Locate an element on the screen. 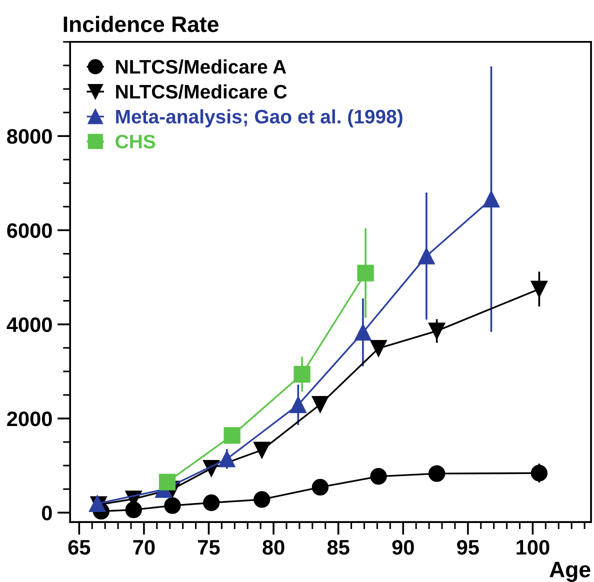  x-tick-label: 100 is located at coordinates (533, 547).